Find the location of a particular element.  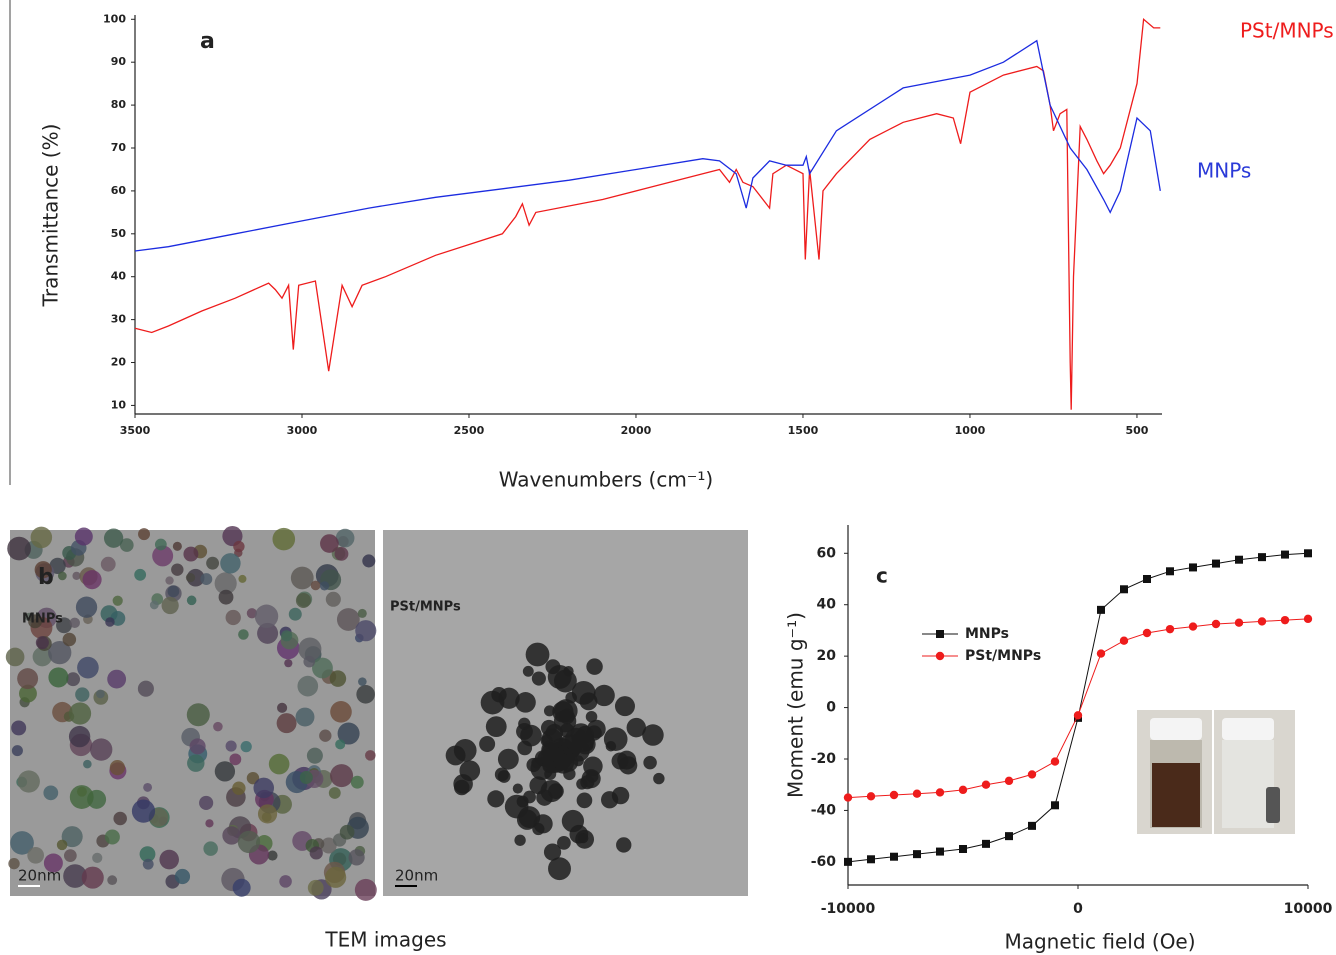

x-axis-label: Wavenumbers (cm⁻¹) is located at coordinates (606, 480).